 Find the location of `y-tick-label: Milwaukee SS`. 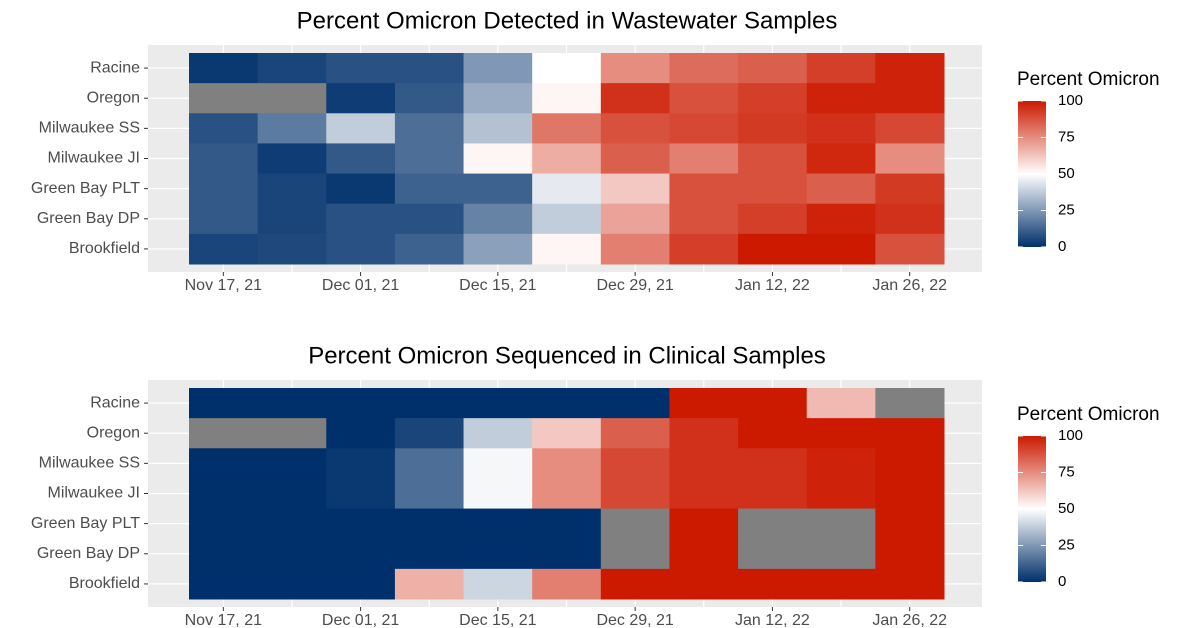

y-tick-label: Milwaukee SS is located at coordinates (89, 128).